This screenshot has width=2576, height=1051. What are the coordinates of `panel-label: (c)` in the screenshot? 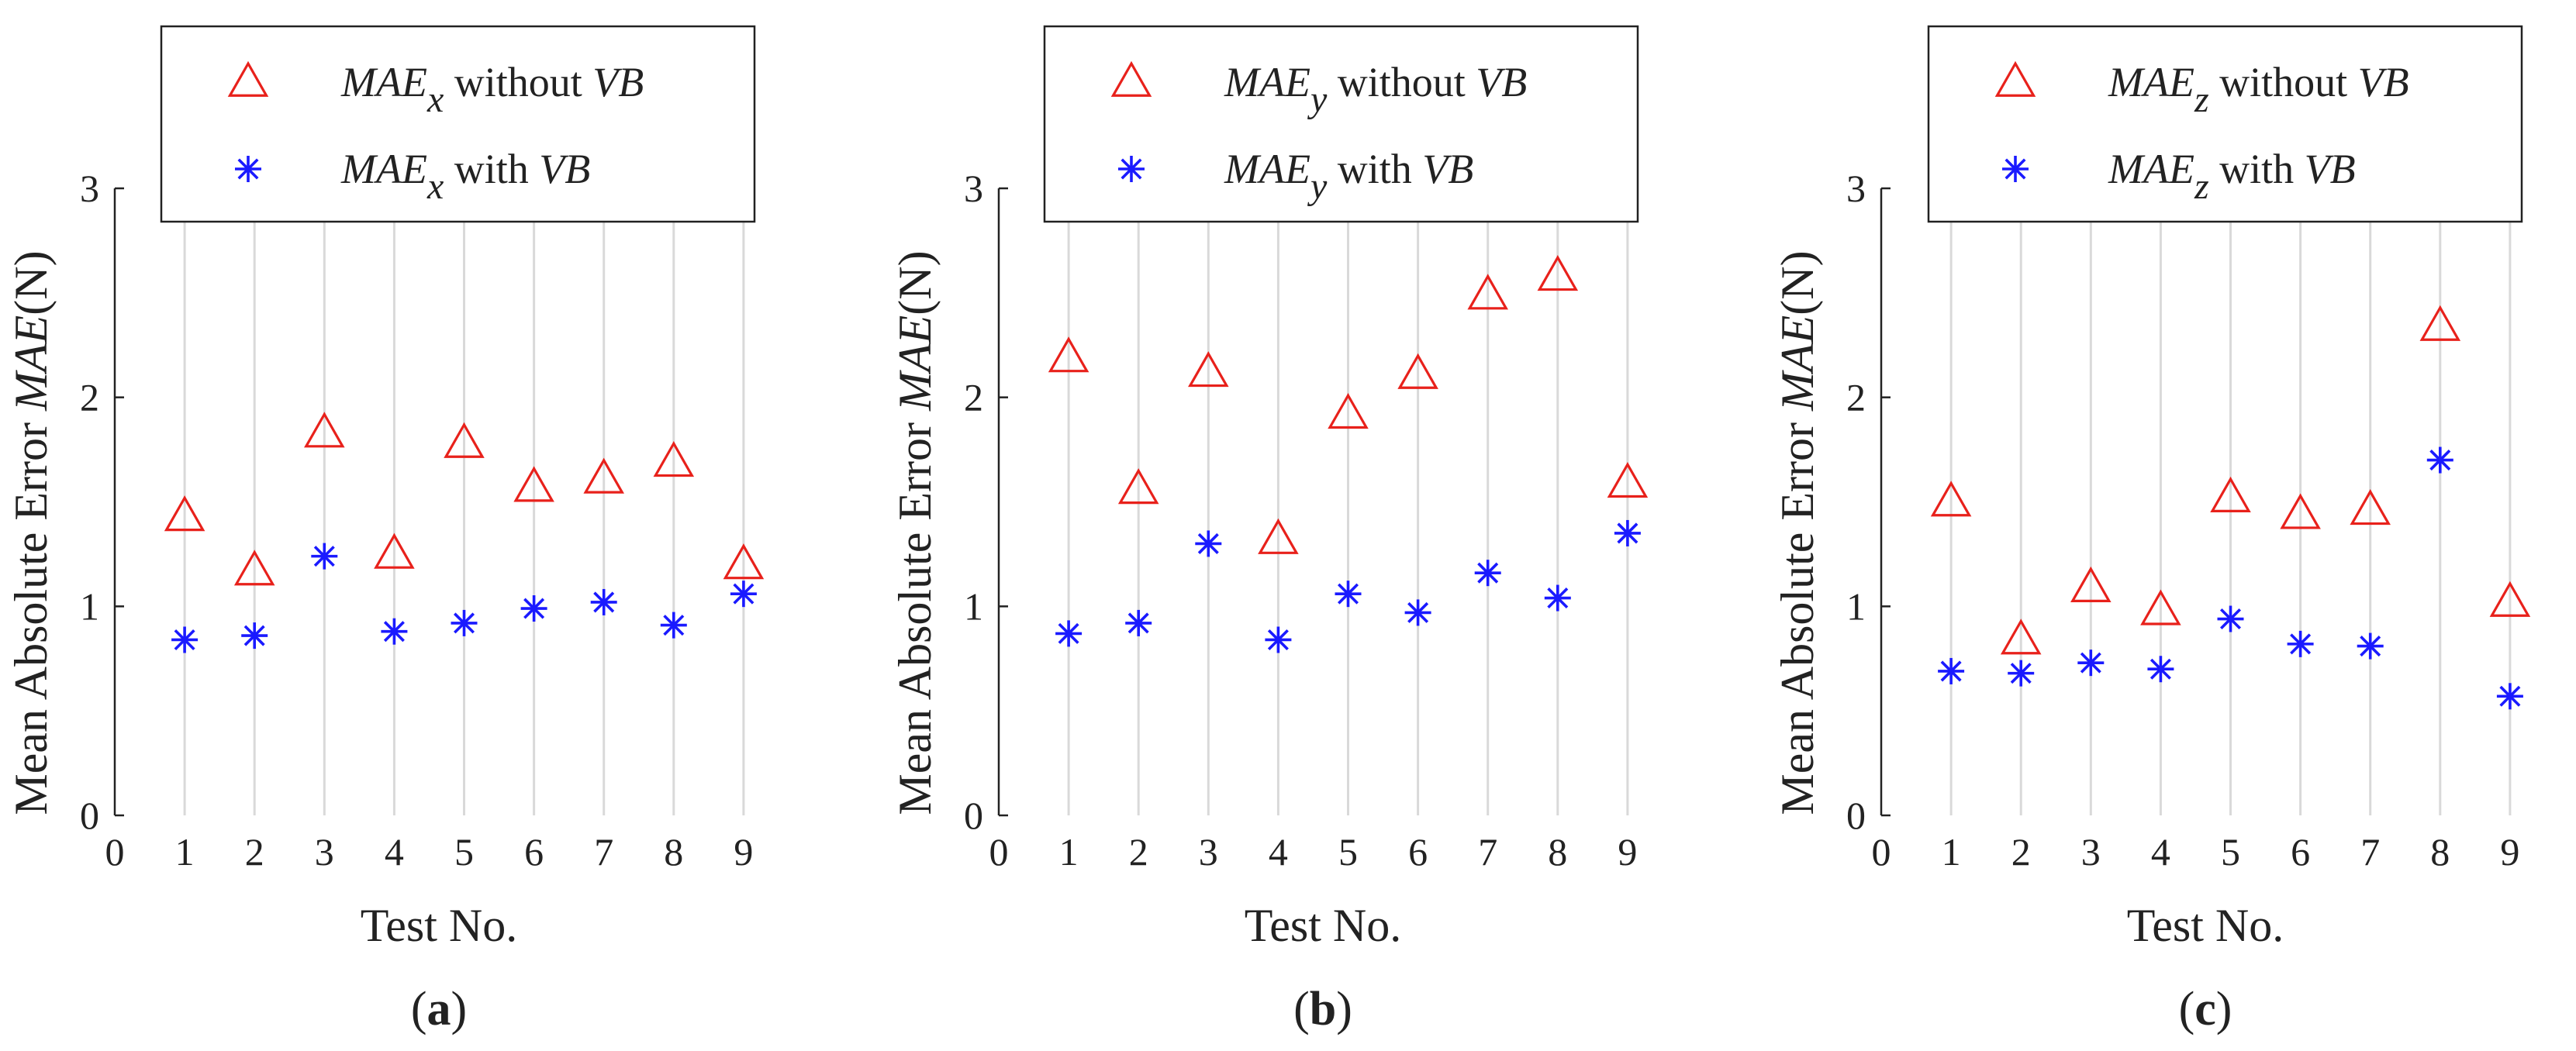 It's located at (2206, 1009).